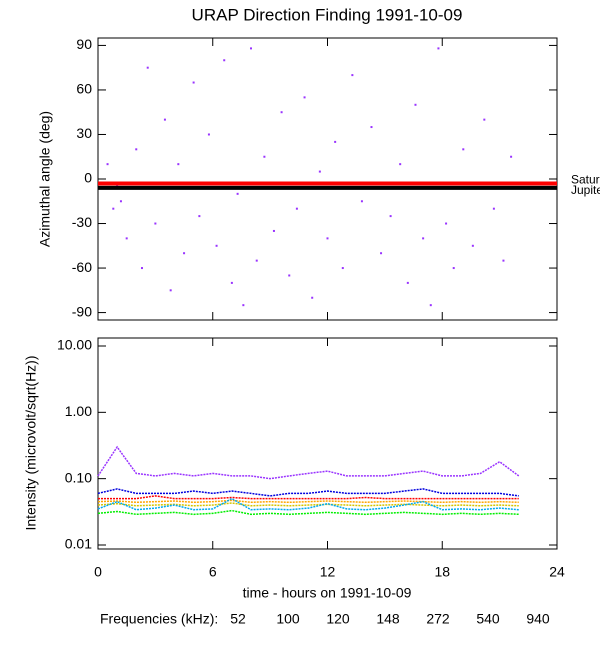 The height and width of the screenshot is (650, 600). I want to click on legend-label: 940, so click(538, 619).